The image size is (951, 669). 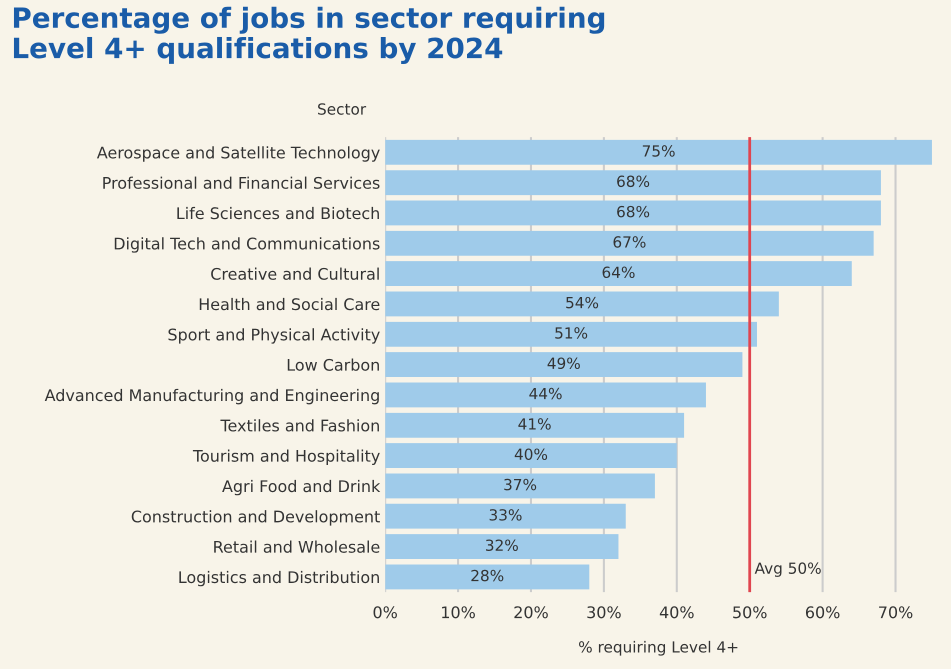 I want to click on y-tick-label: Agri Food and Drink, so click(x=301, y=488).